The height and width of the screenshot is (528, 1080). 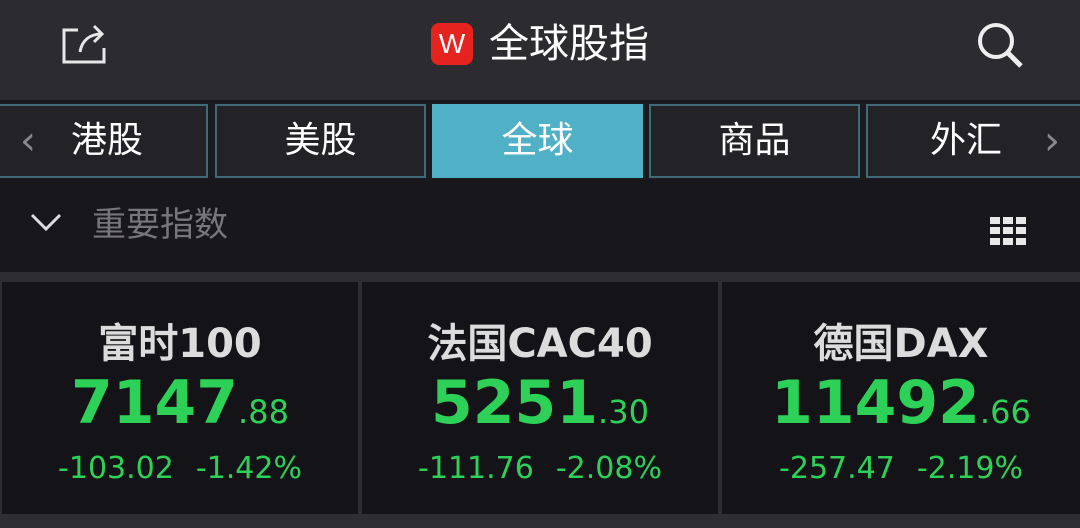 What do you see at coordinates (180, 344) in the screenshot?
I see `index-name: 富时100` at bounding box center [180, 344].